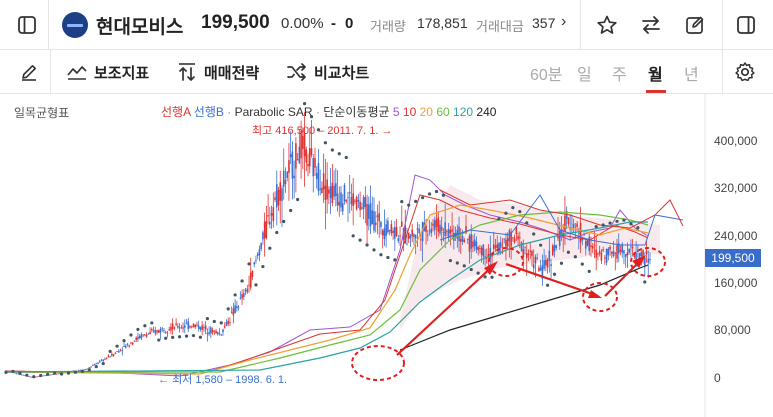  I want to click on period-60min: 60분, so click(546, 75).